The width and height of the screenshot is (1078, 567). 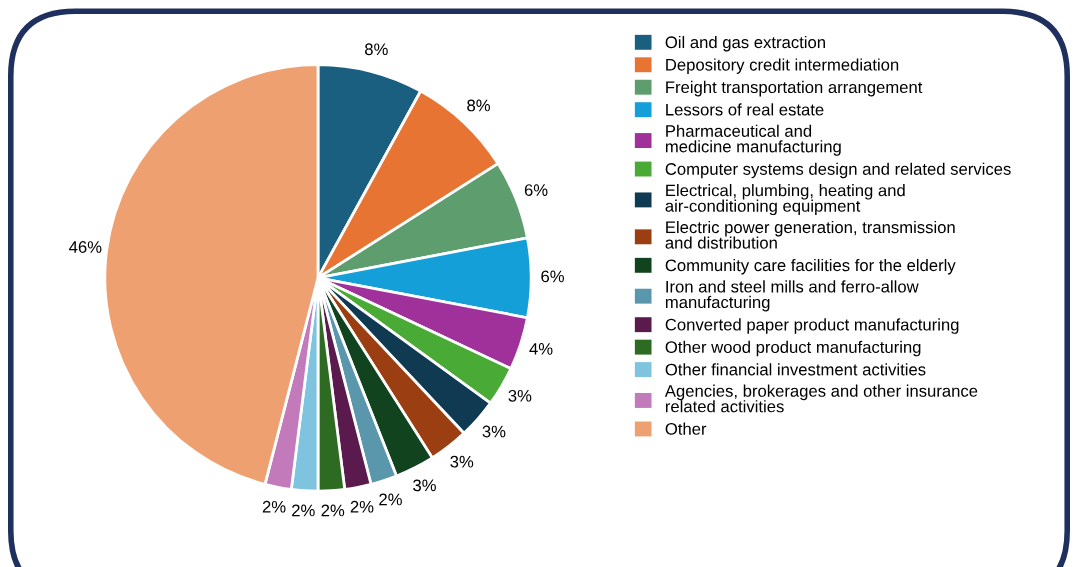 I want to click on legend-label: Converted paper product manufacturing, so click(x=812, y=326).